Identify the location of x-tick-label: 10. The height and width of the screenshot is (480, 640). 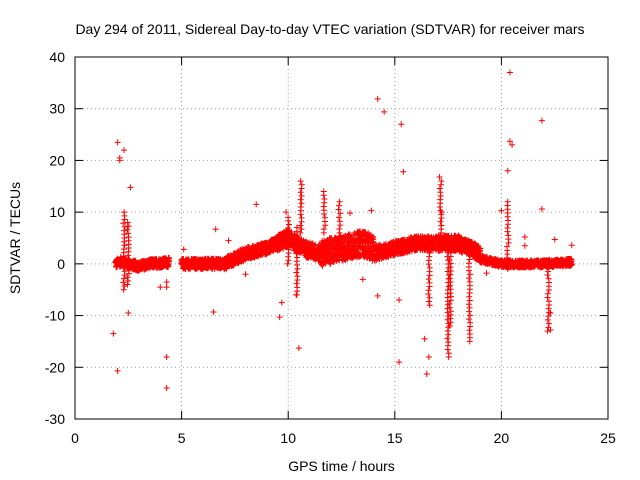
(288, 438).